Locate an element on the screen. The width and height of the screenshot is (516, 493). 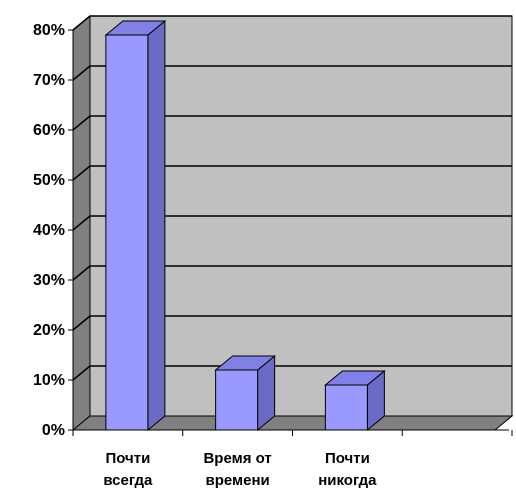
y-tick-labels: 0% 10% 20% 30% 40% 50% 60% 70% 80% is located at coordinates (49, 230).